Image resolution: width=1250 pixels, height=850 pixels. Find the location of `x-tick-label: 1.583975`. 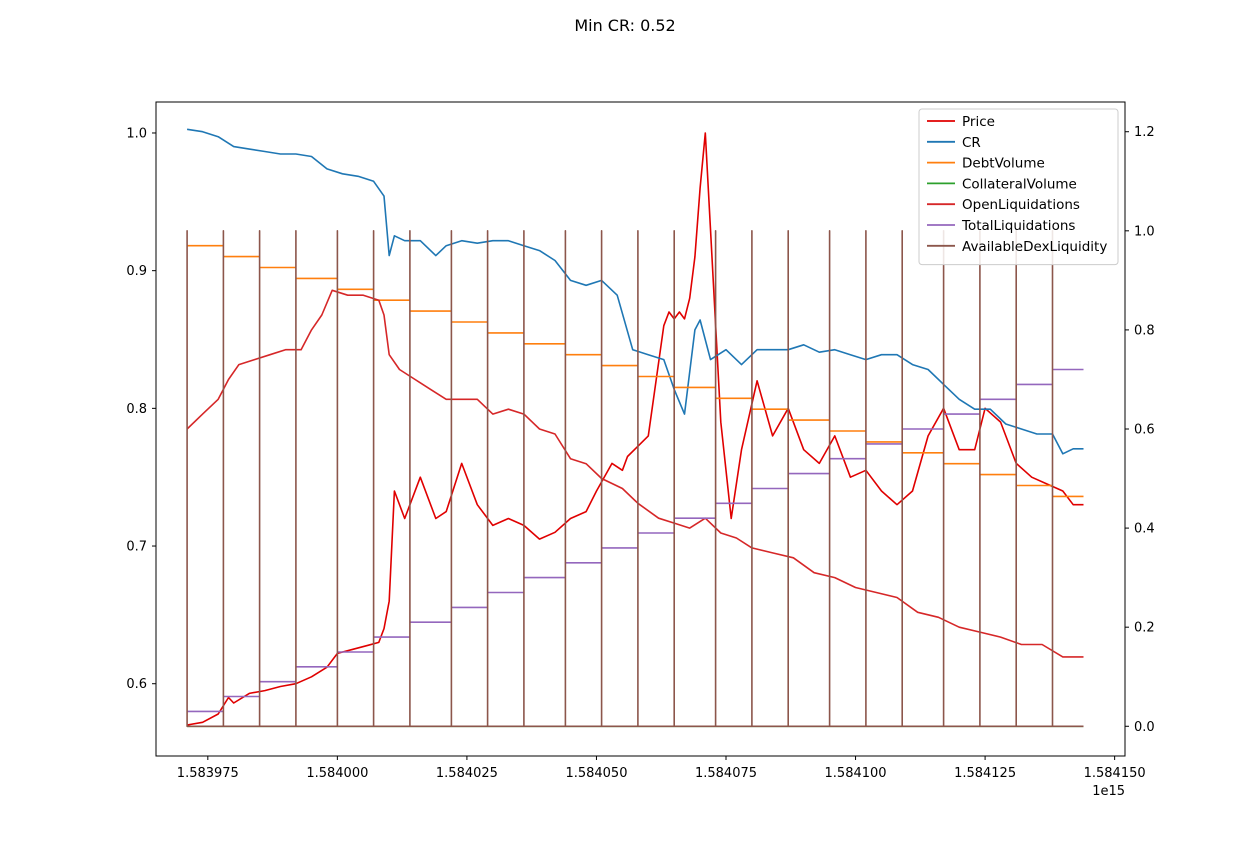

x-tick-label: 1.583975 is located at coordinates (208, 773).